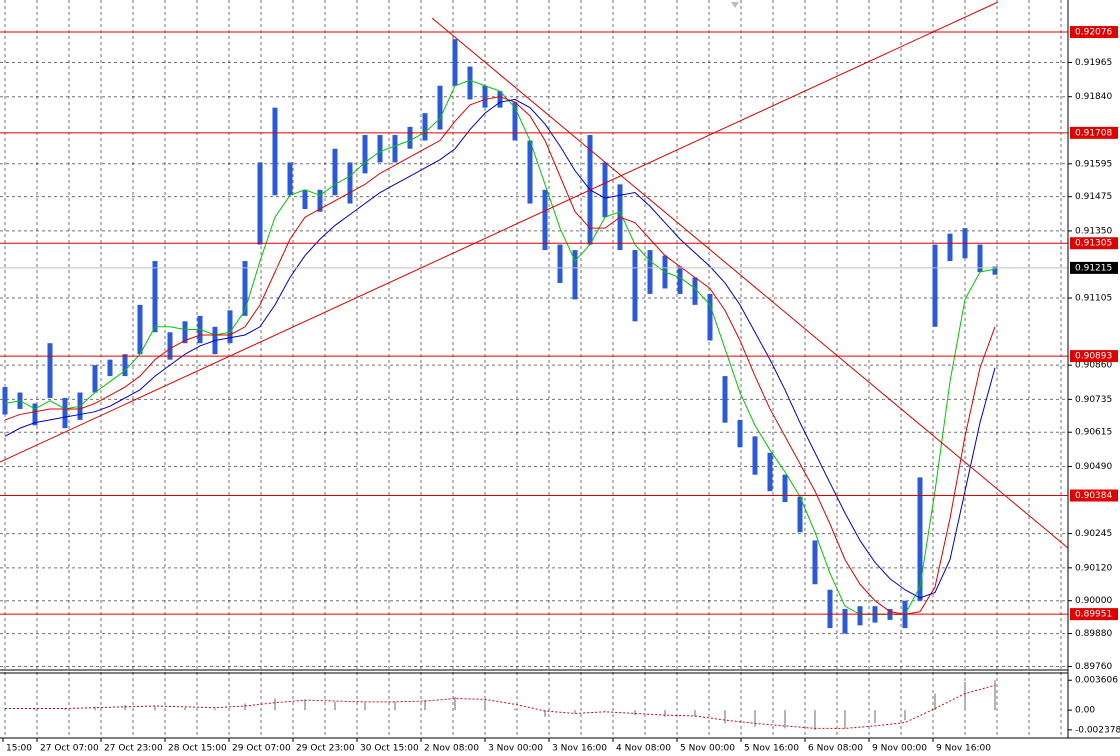 The image size is (1120, 756). I want to click on y-tick-label: 0.003606, so click(1096, 681).